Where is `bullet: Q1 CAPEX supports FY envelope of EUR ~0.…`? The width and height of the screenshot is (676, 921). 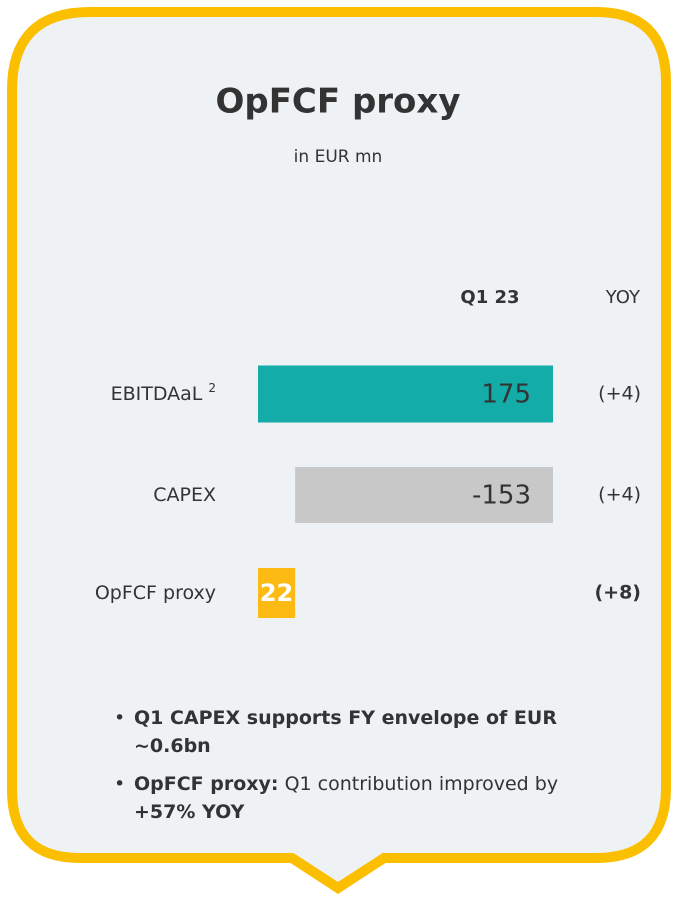 bullet: Q1 CAPEX supports FY envelope of EUR ~0.… is located at coordinates (364, 732).